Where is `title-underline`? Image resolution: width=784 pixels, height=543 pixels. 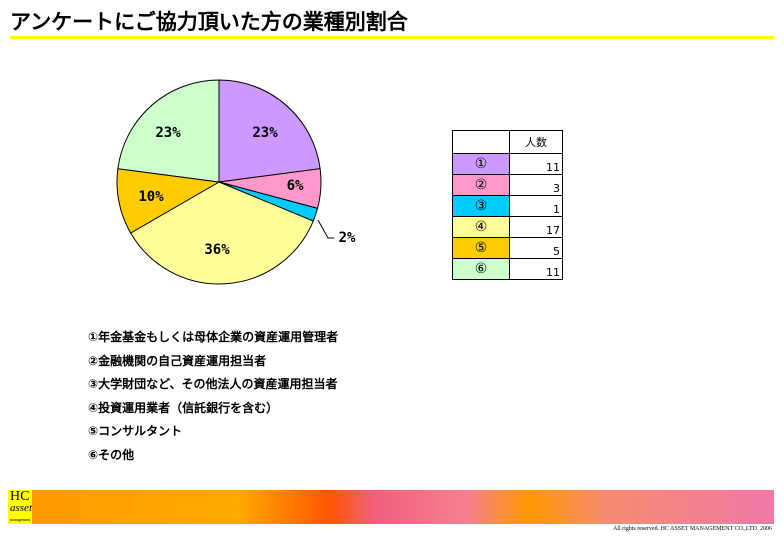 title-underline is located at coordinates (392, 37).